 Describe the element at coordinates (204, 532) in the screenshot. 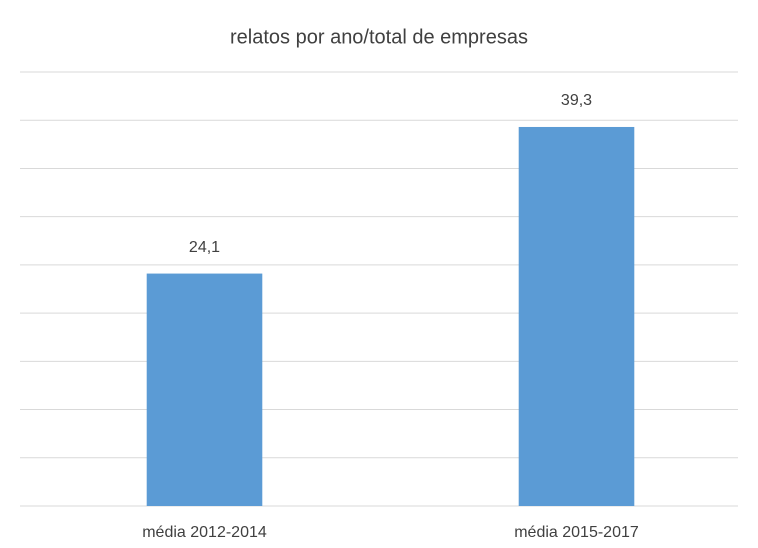

I see `x-tick-label: média 2012-2014` at that location.